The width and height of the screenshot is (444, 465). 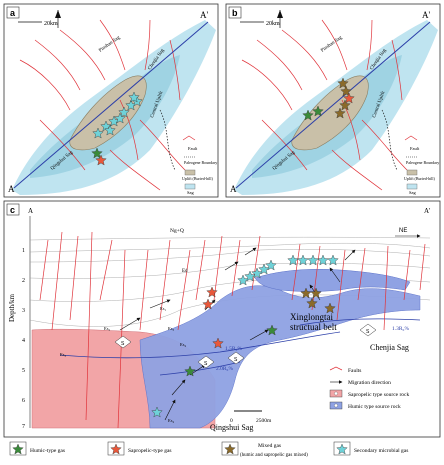 What do you see at coordinates (274, 455) in the screenshot?
I see `svg-text:(humic and sapropelic gas mixe: (humic and sapropelic gas mixed)` at bounding box center [274, 455].